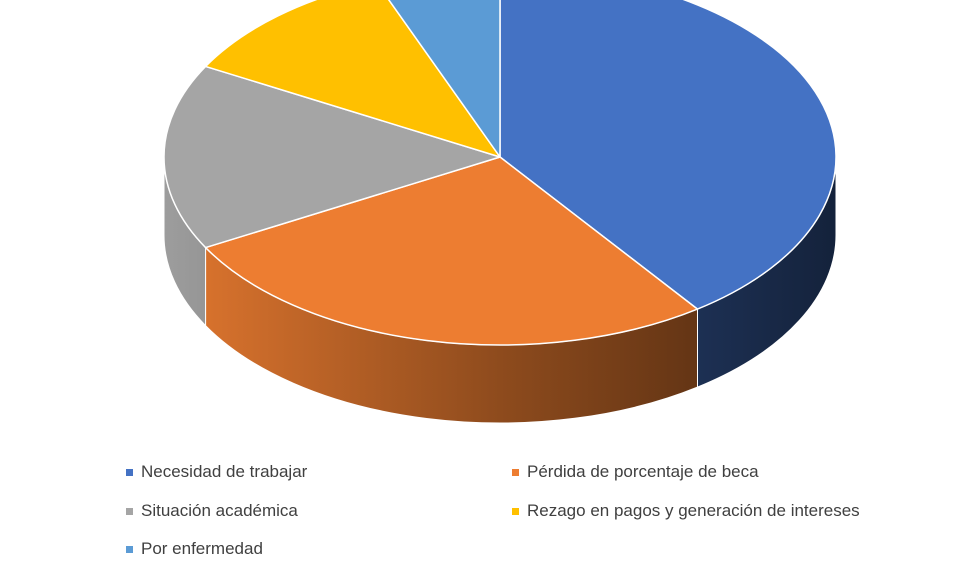 The height and width of the screenshot is (580, 956). What do you see at coordinates (224, 471) in the screenshot?
I see `legend-label: Necesidad de trabajar` at bounding box center [224, 471].